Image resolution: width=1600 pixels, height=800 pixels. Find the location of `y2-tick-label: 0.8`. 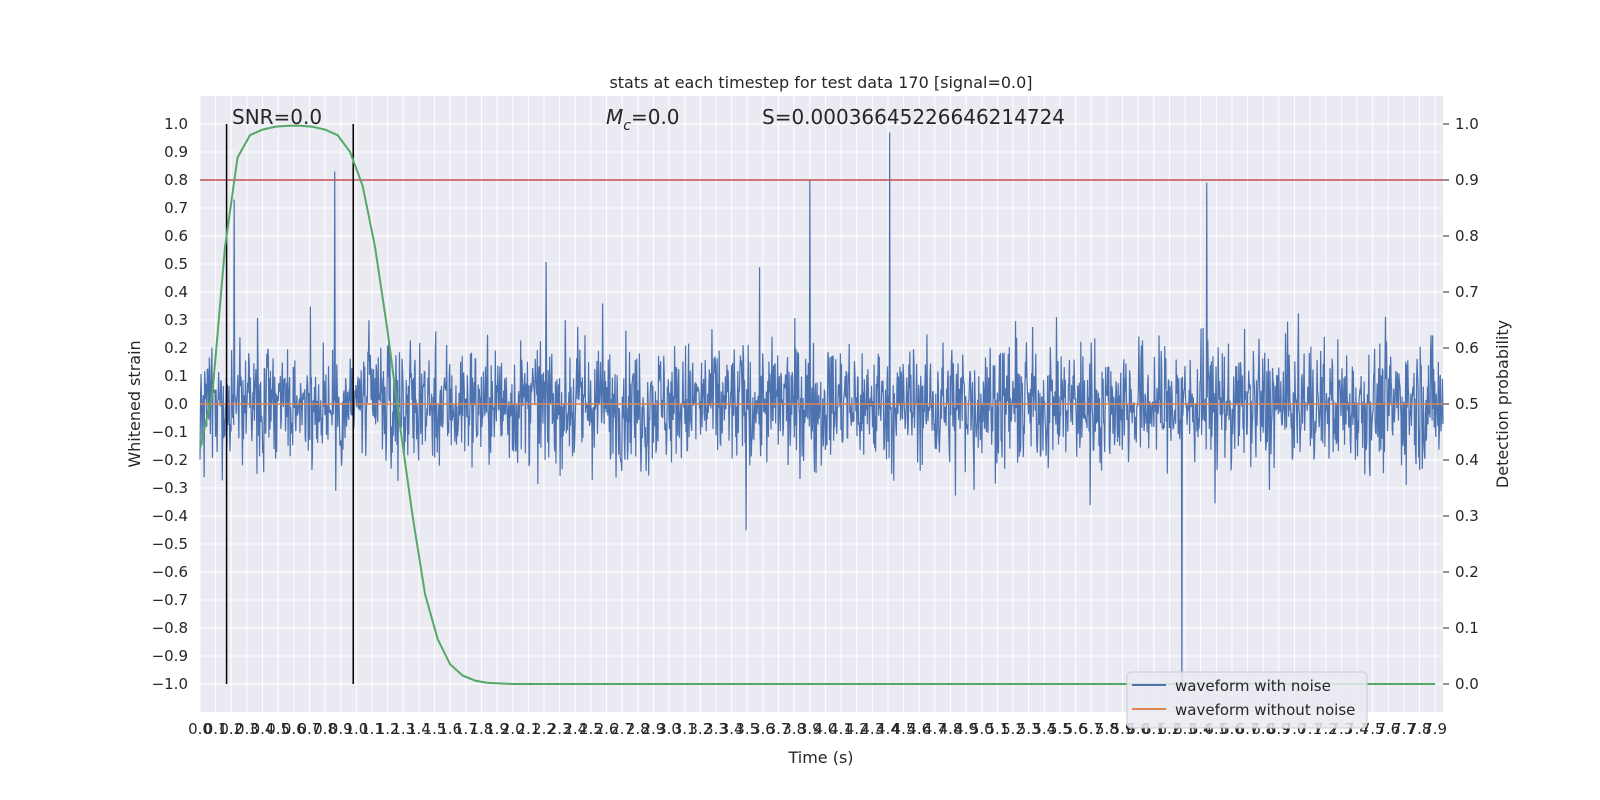

y2-tick-label: 0.8 is located at coordinates (1467, 236).